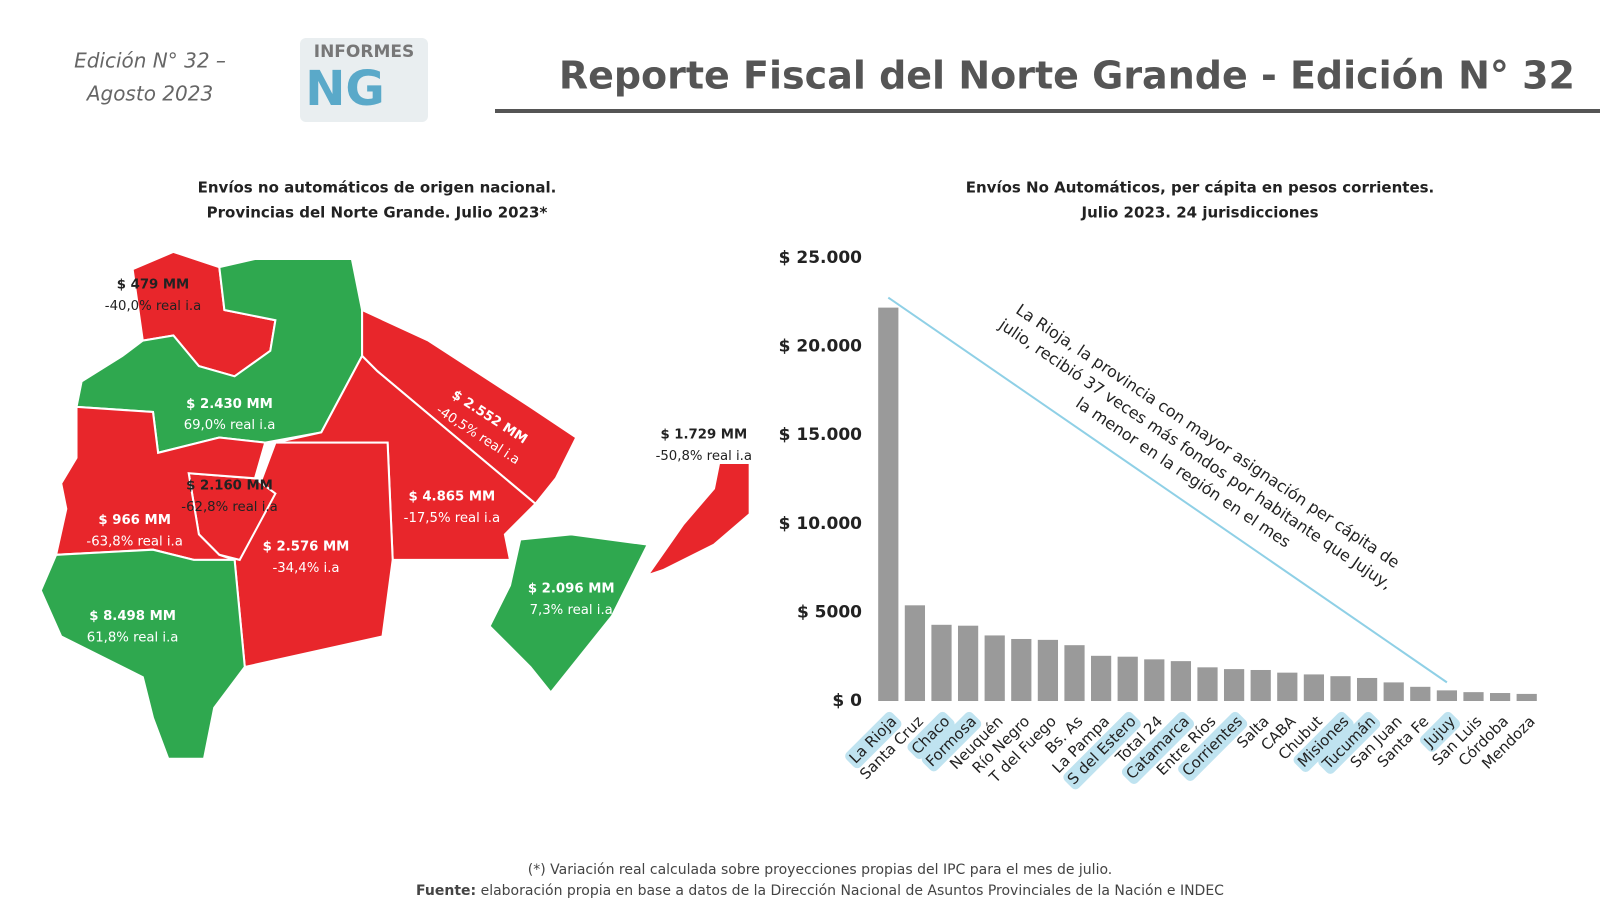 The height and width of the screenshot is (900, 1600). What do you see at coordinates (703, 434) in the screenshot?
I see `amount: $ 1.729 MM` at bounding box center [703, 434].